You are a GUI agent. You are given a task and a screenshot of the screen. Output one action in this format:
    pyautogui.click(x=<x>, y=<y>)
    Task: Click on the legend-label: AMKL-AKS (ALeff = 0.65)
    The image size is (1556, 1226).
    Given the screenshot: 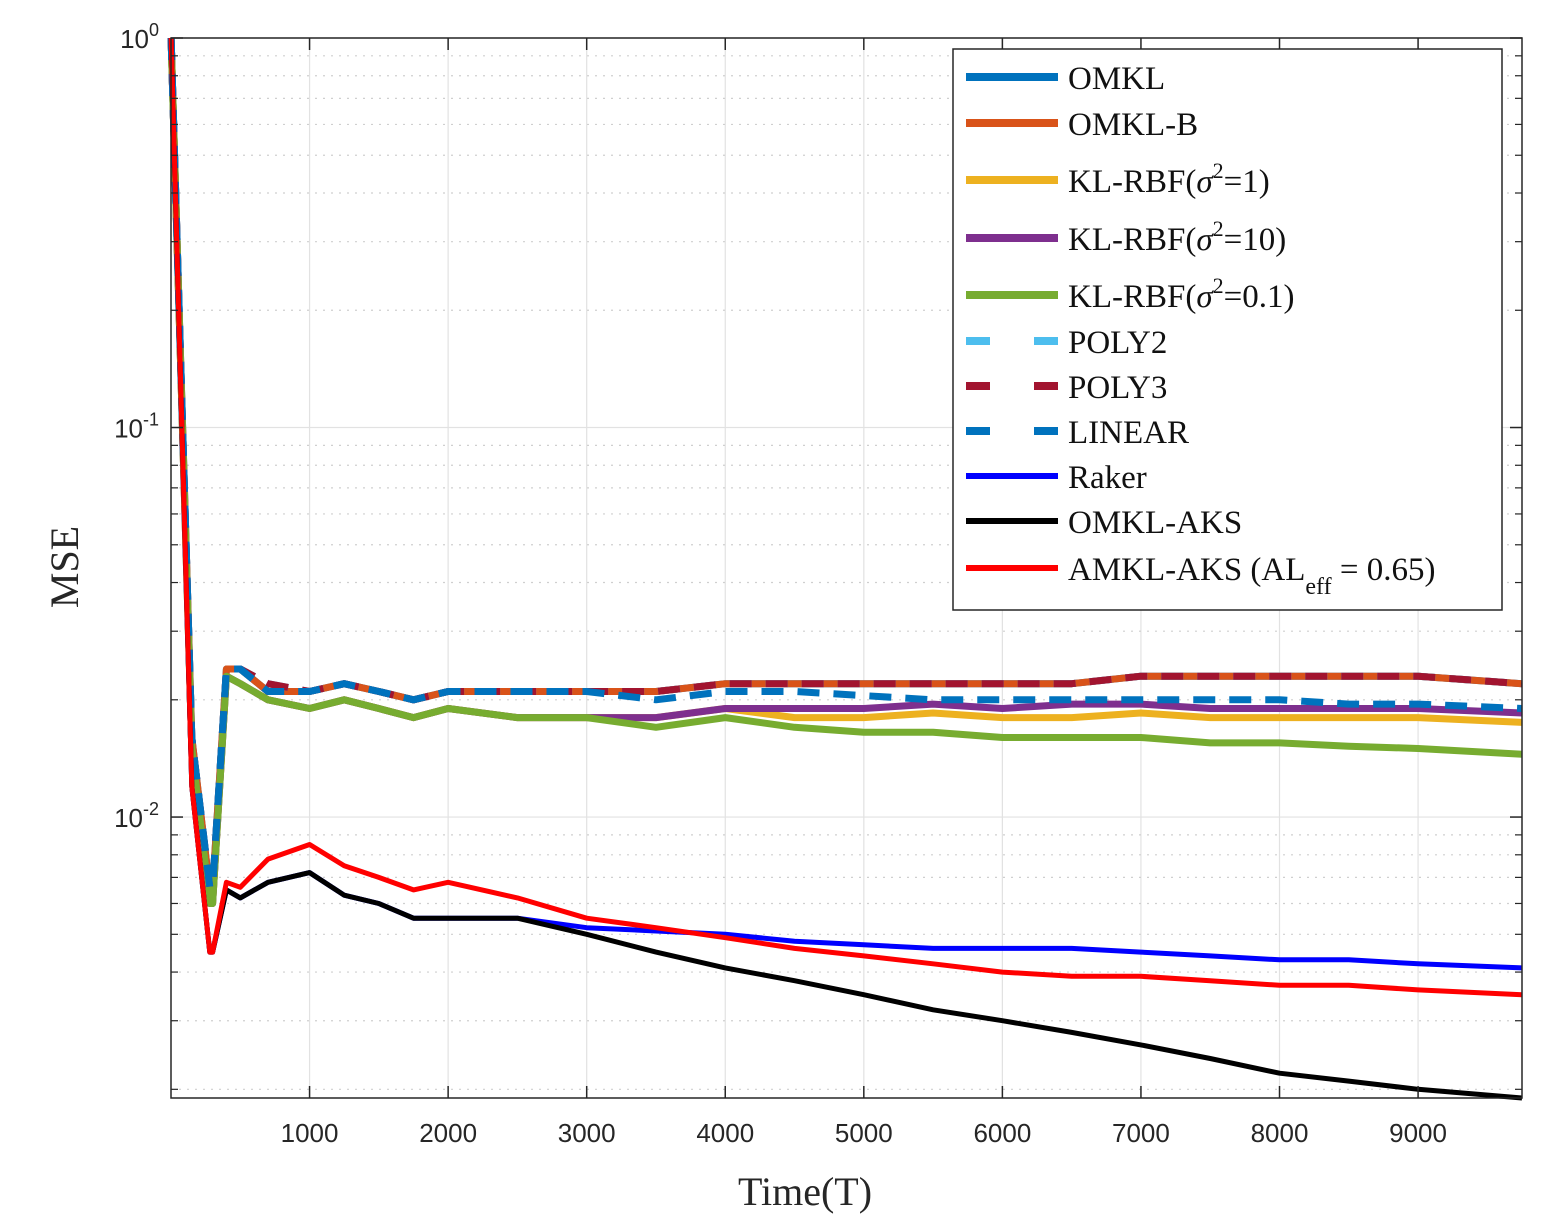 What is the action you would take?
    pyautogui.click(x=1251, y=576)
    